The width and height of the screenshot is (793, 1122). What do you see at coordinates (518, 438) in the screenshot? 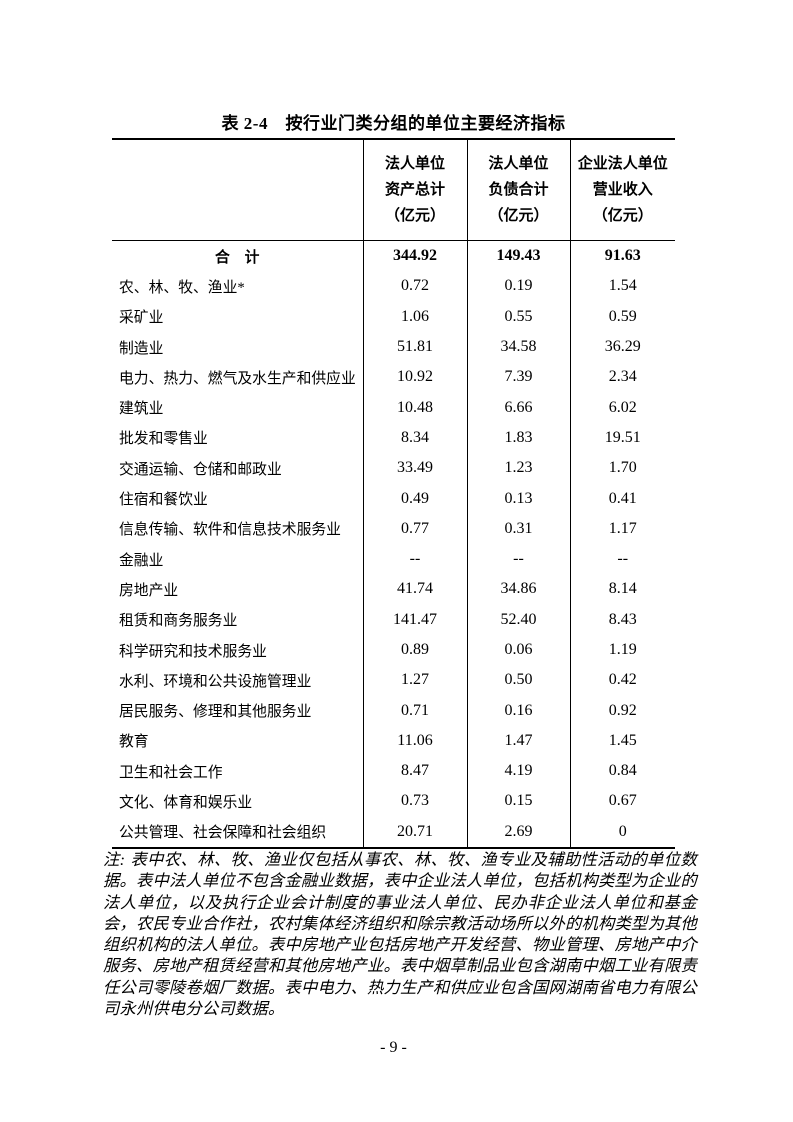
I see `cell-value: 1.83` at bounding box center [518, 438].